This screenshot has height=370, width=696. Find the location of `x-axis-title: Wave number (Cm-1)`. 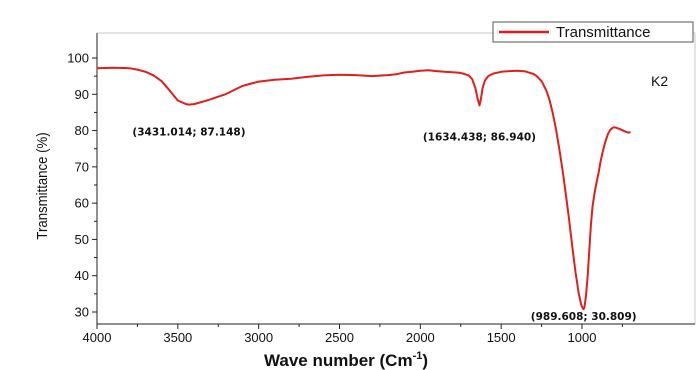

x-axis-title: Wave number (Cm-1) is located at coordinates (346, 360).